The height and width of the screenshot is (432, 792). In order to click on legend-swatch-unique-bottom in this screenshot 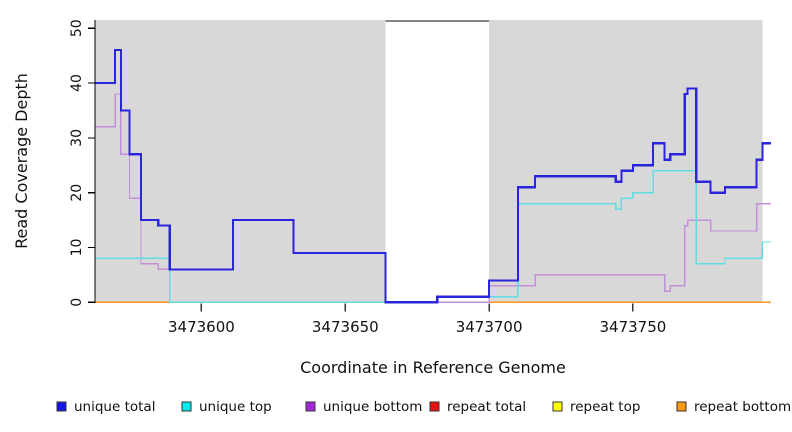, I will do `click(310, 406)`.